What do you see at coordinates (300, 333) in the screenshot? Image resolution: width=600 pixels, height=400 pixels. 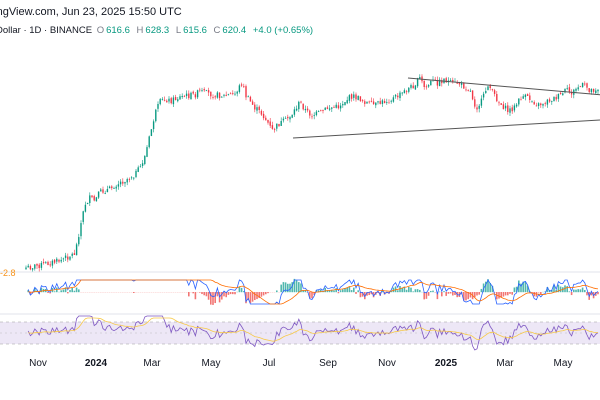 I see `rsi-pane` at bounding box center [300, 333].